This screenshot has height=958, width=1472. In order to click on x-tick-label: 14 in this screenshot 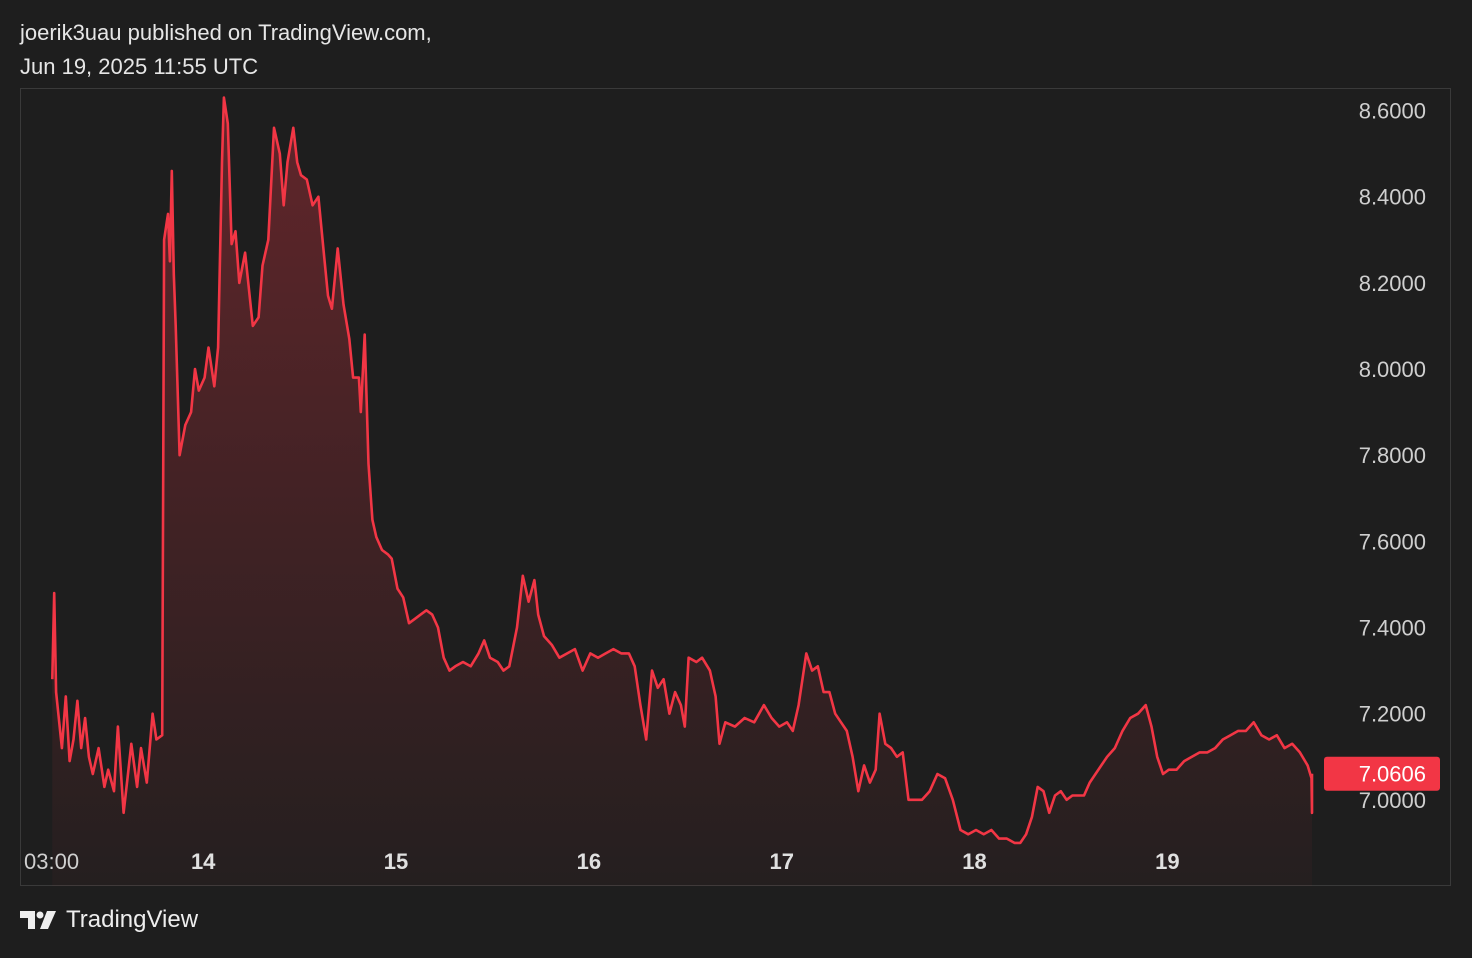, I will do `click(203, 861)`.